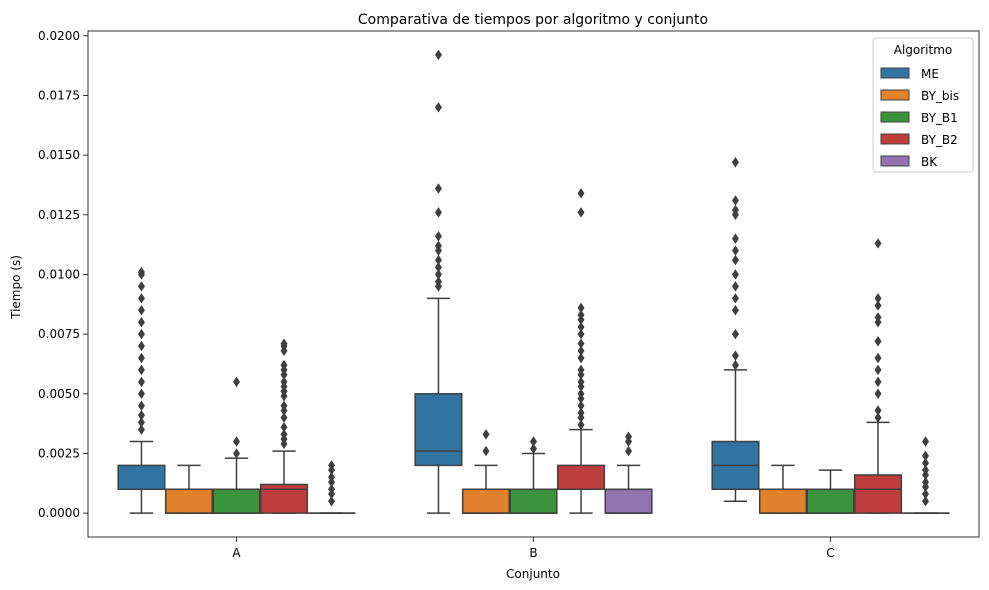  What do you see at coordinates (533, 574) in the screenshot?
I see `x-axis-label: Conjunto` at bounding box center [533, 574].